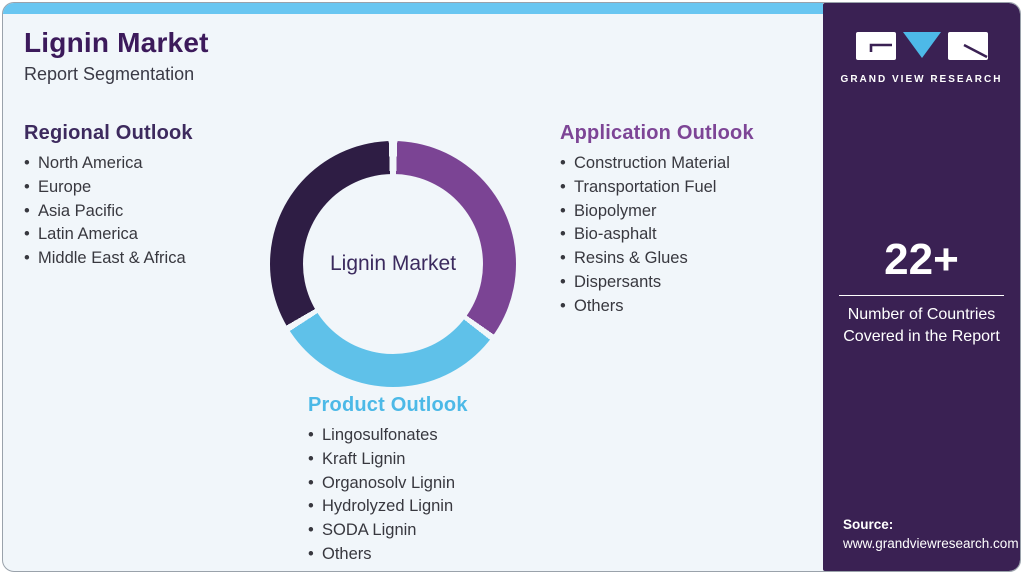  What do you see at coordinates (657, 164) in the screenshot?
I see `list-item: Construction Material` at bounding box center [657, 164].